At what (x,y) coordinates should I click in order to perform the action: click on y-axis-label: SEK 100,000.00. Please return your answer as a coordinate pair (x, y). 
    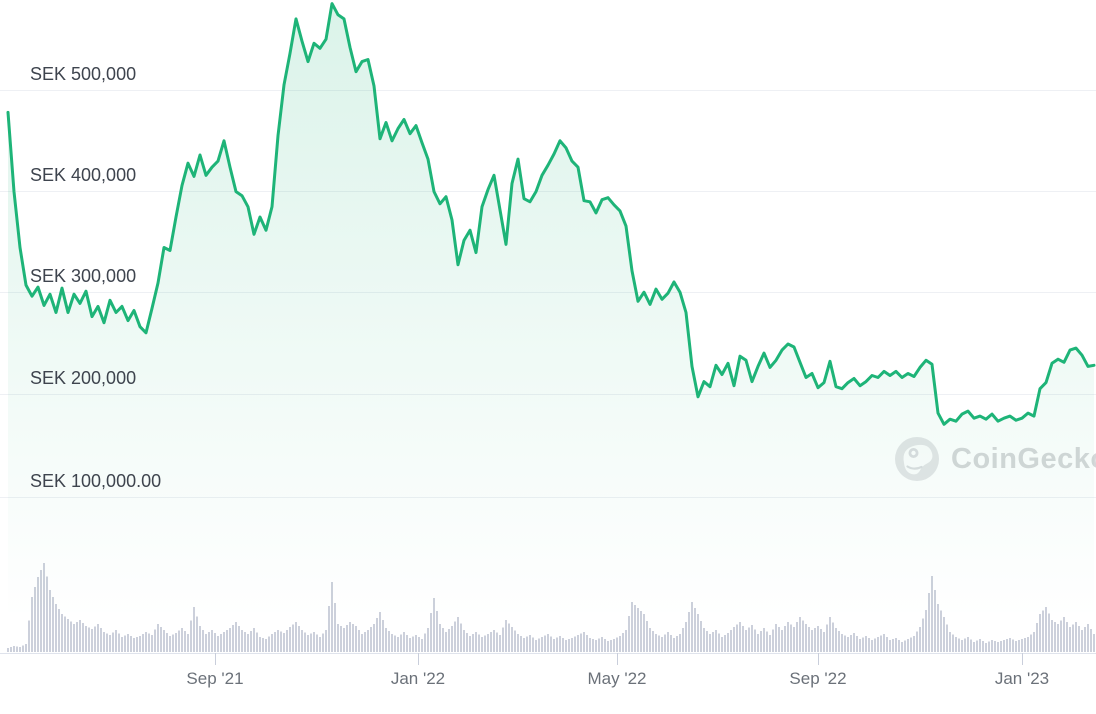
    Looking at the image, I should click on (96, 481).